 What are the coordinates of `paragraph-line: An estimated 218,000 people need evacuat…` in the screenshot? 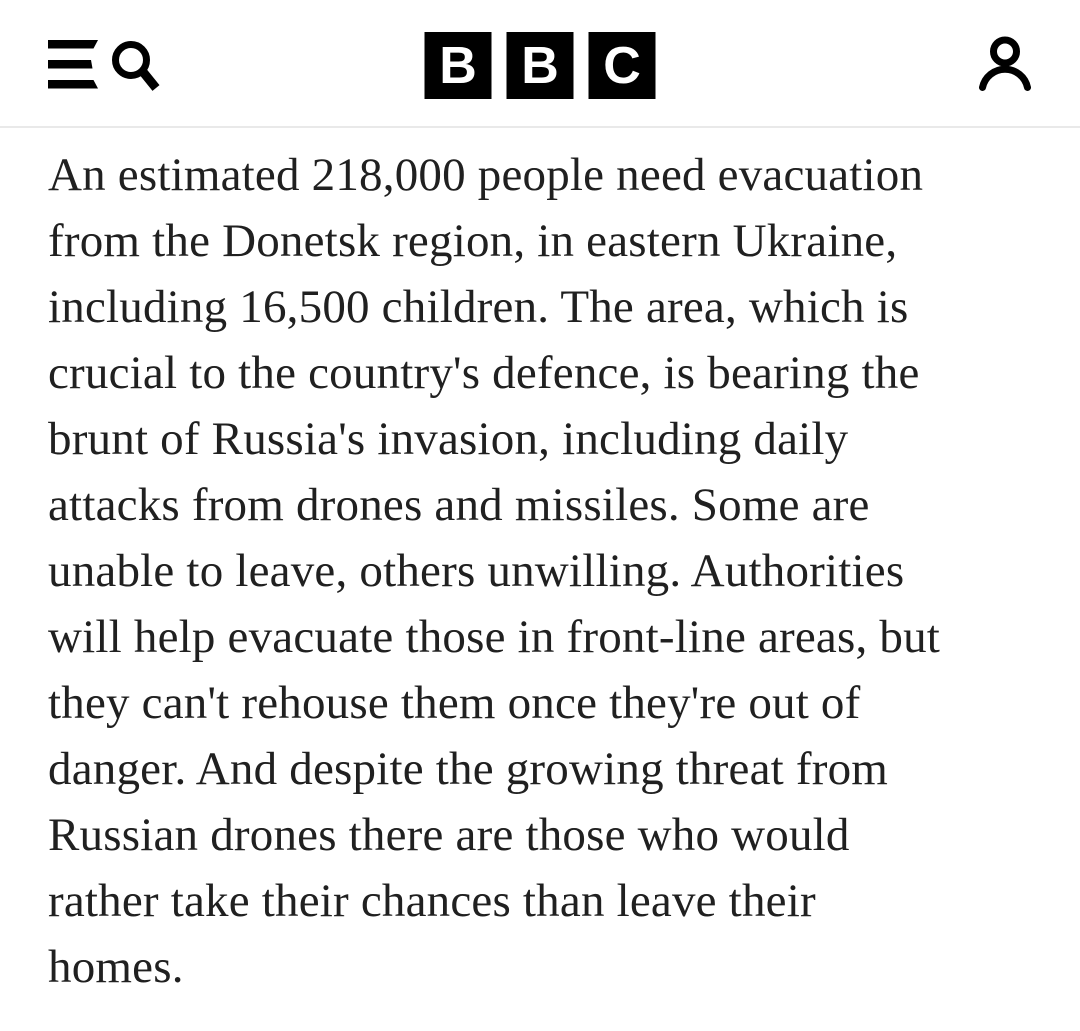 It's located at (486, 175).